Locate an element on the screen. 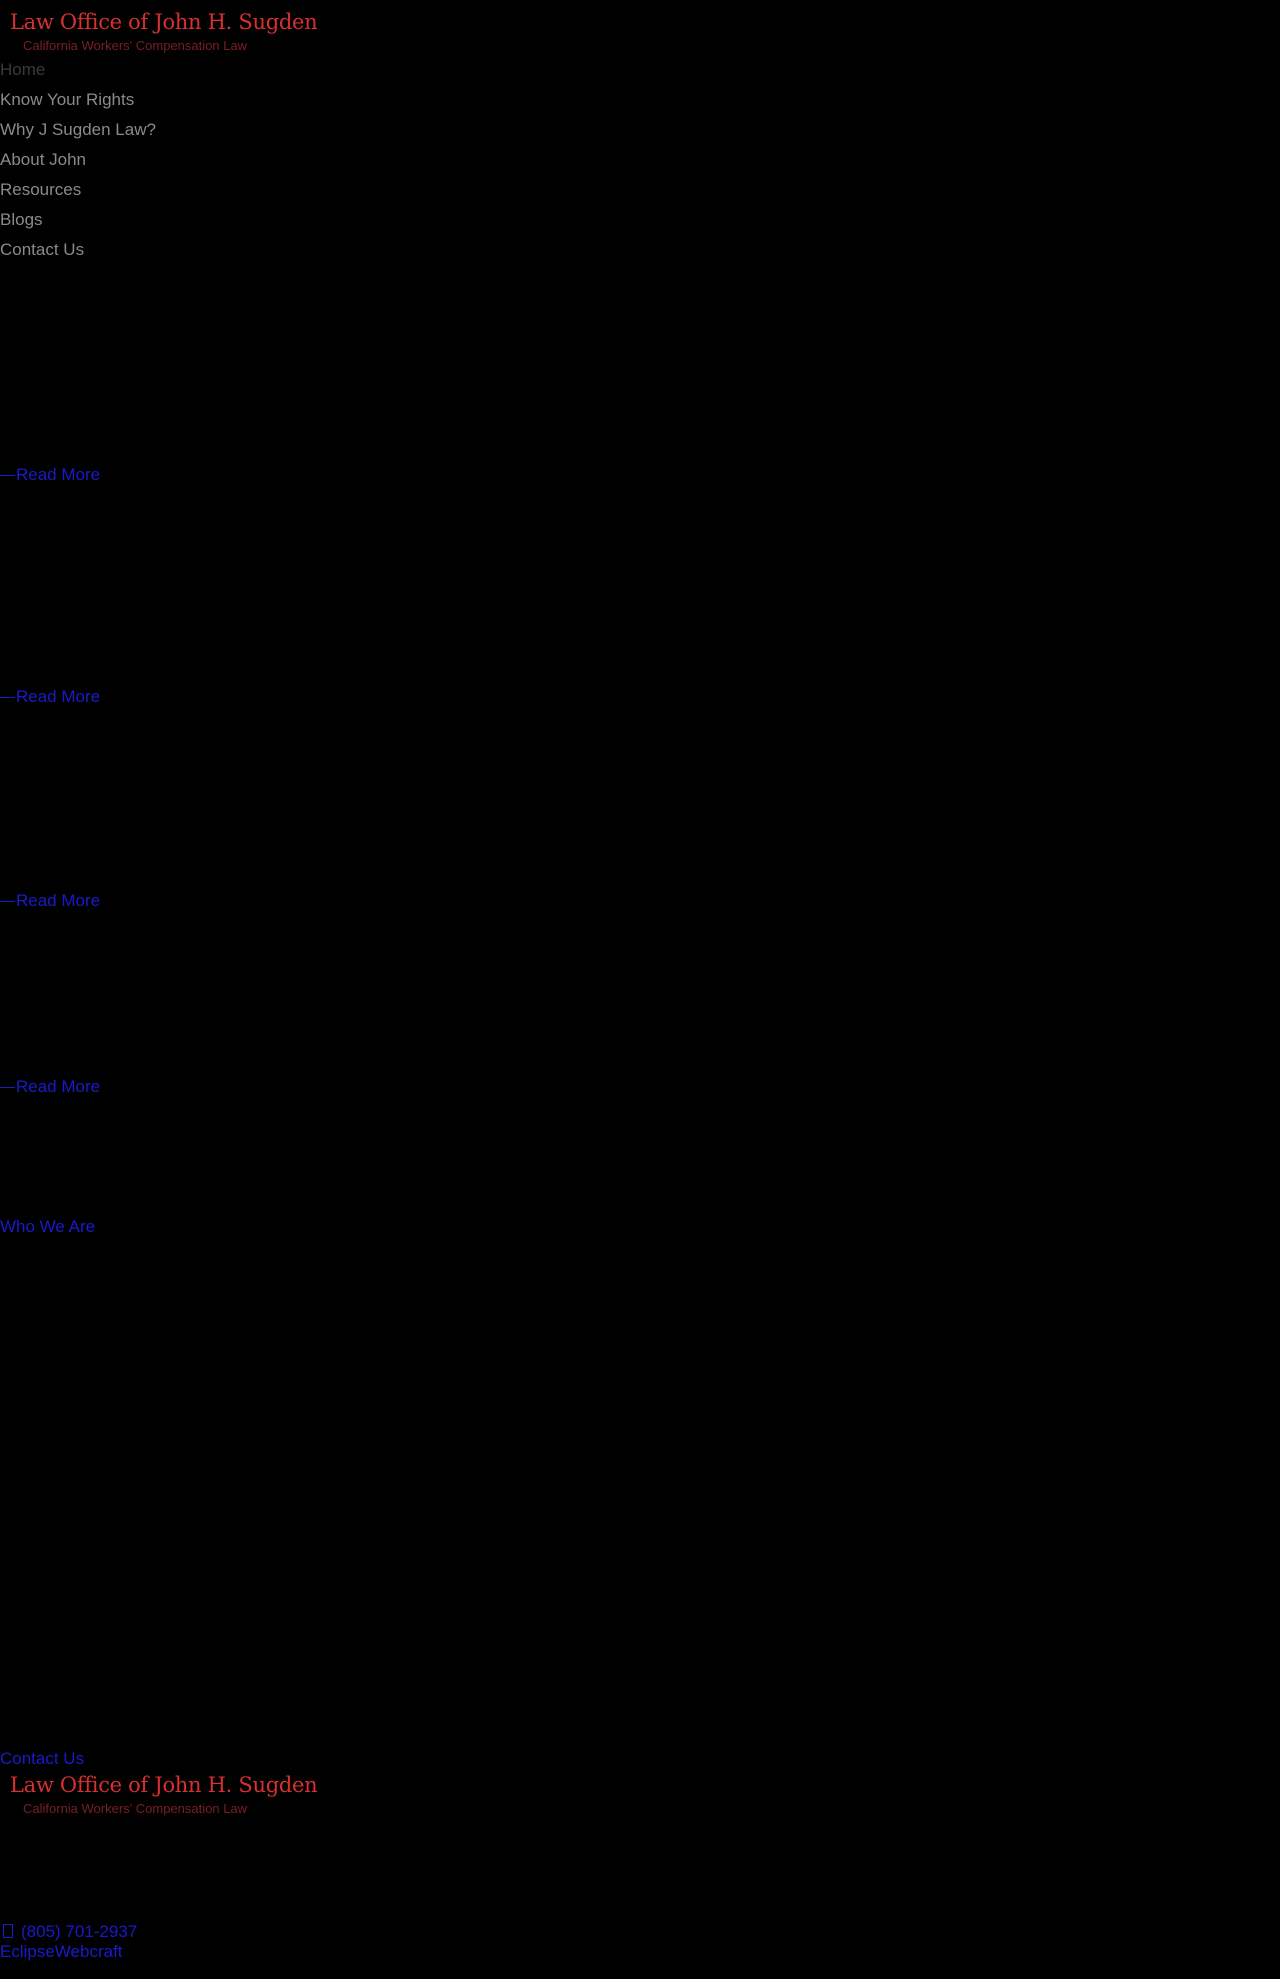 This screenshot has width=1280, height=1979. who-we-are-link: Who We Are is located at coordinates (48, 1226).